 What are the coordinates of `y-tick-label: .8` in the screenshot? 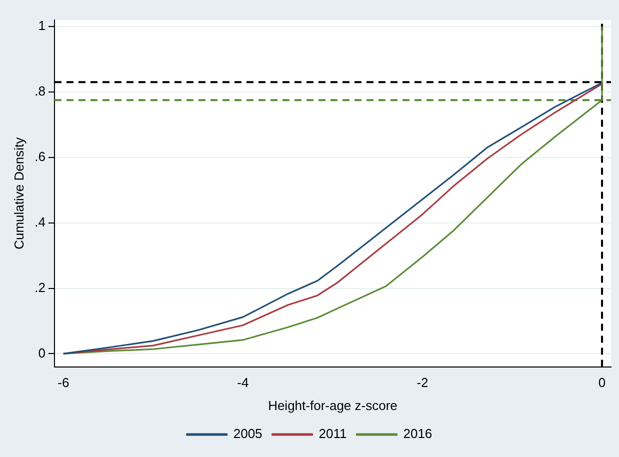 It's located at (40, 91).